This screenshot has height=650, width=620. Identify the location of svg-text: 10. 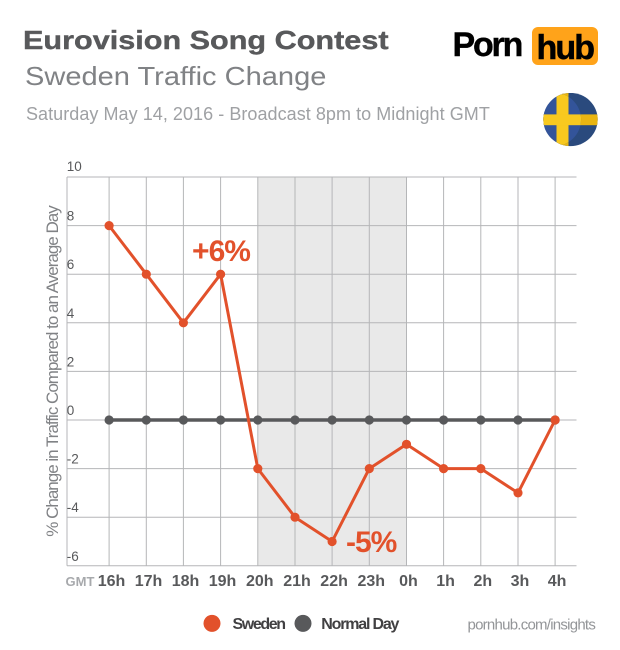
(74, 166).